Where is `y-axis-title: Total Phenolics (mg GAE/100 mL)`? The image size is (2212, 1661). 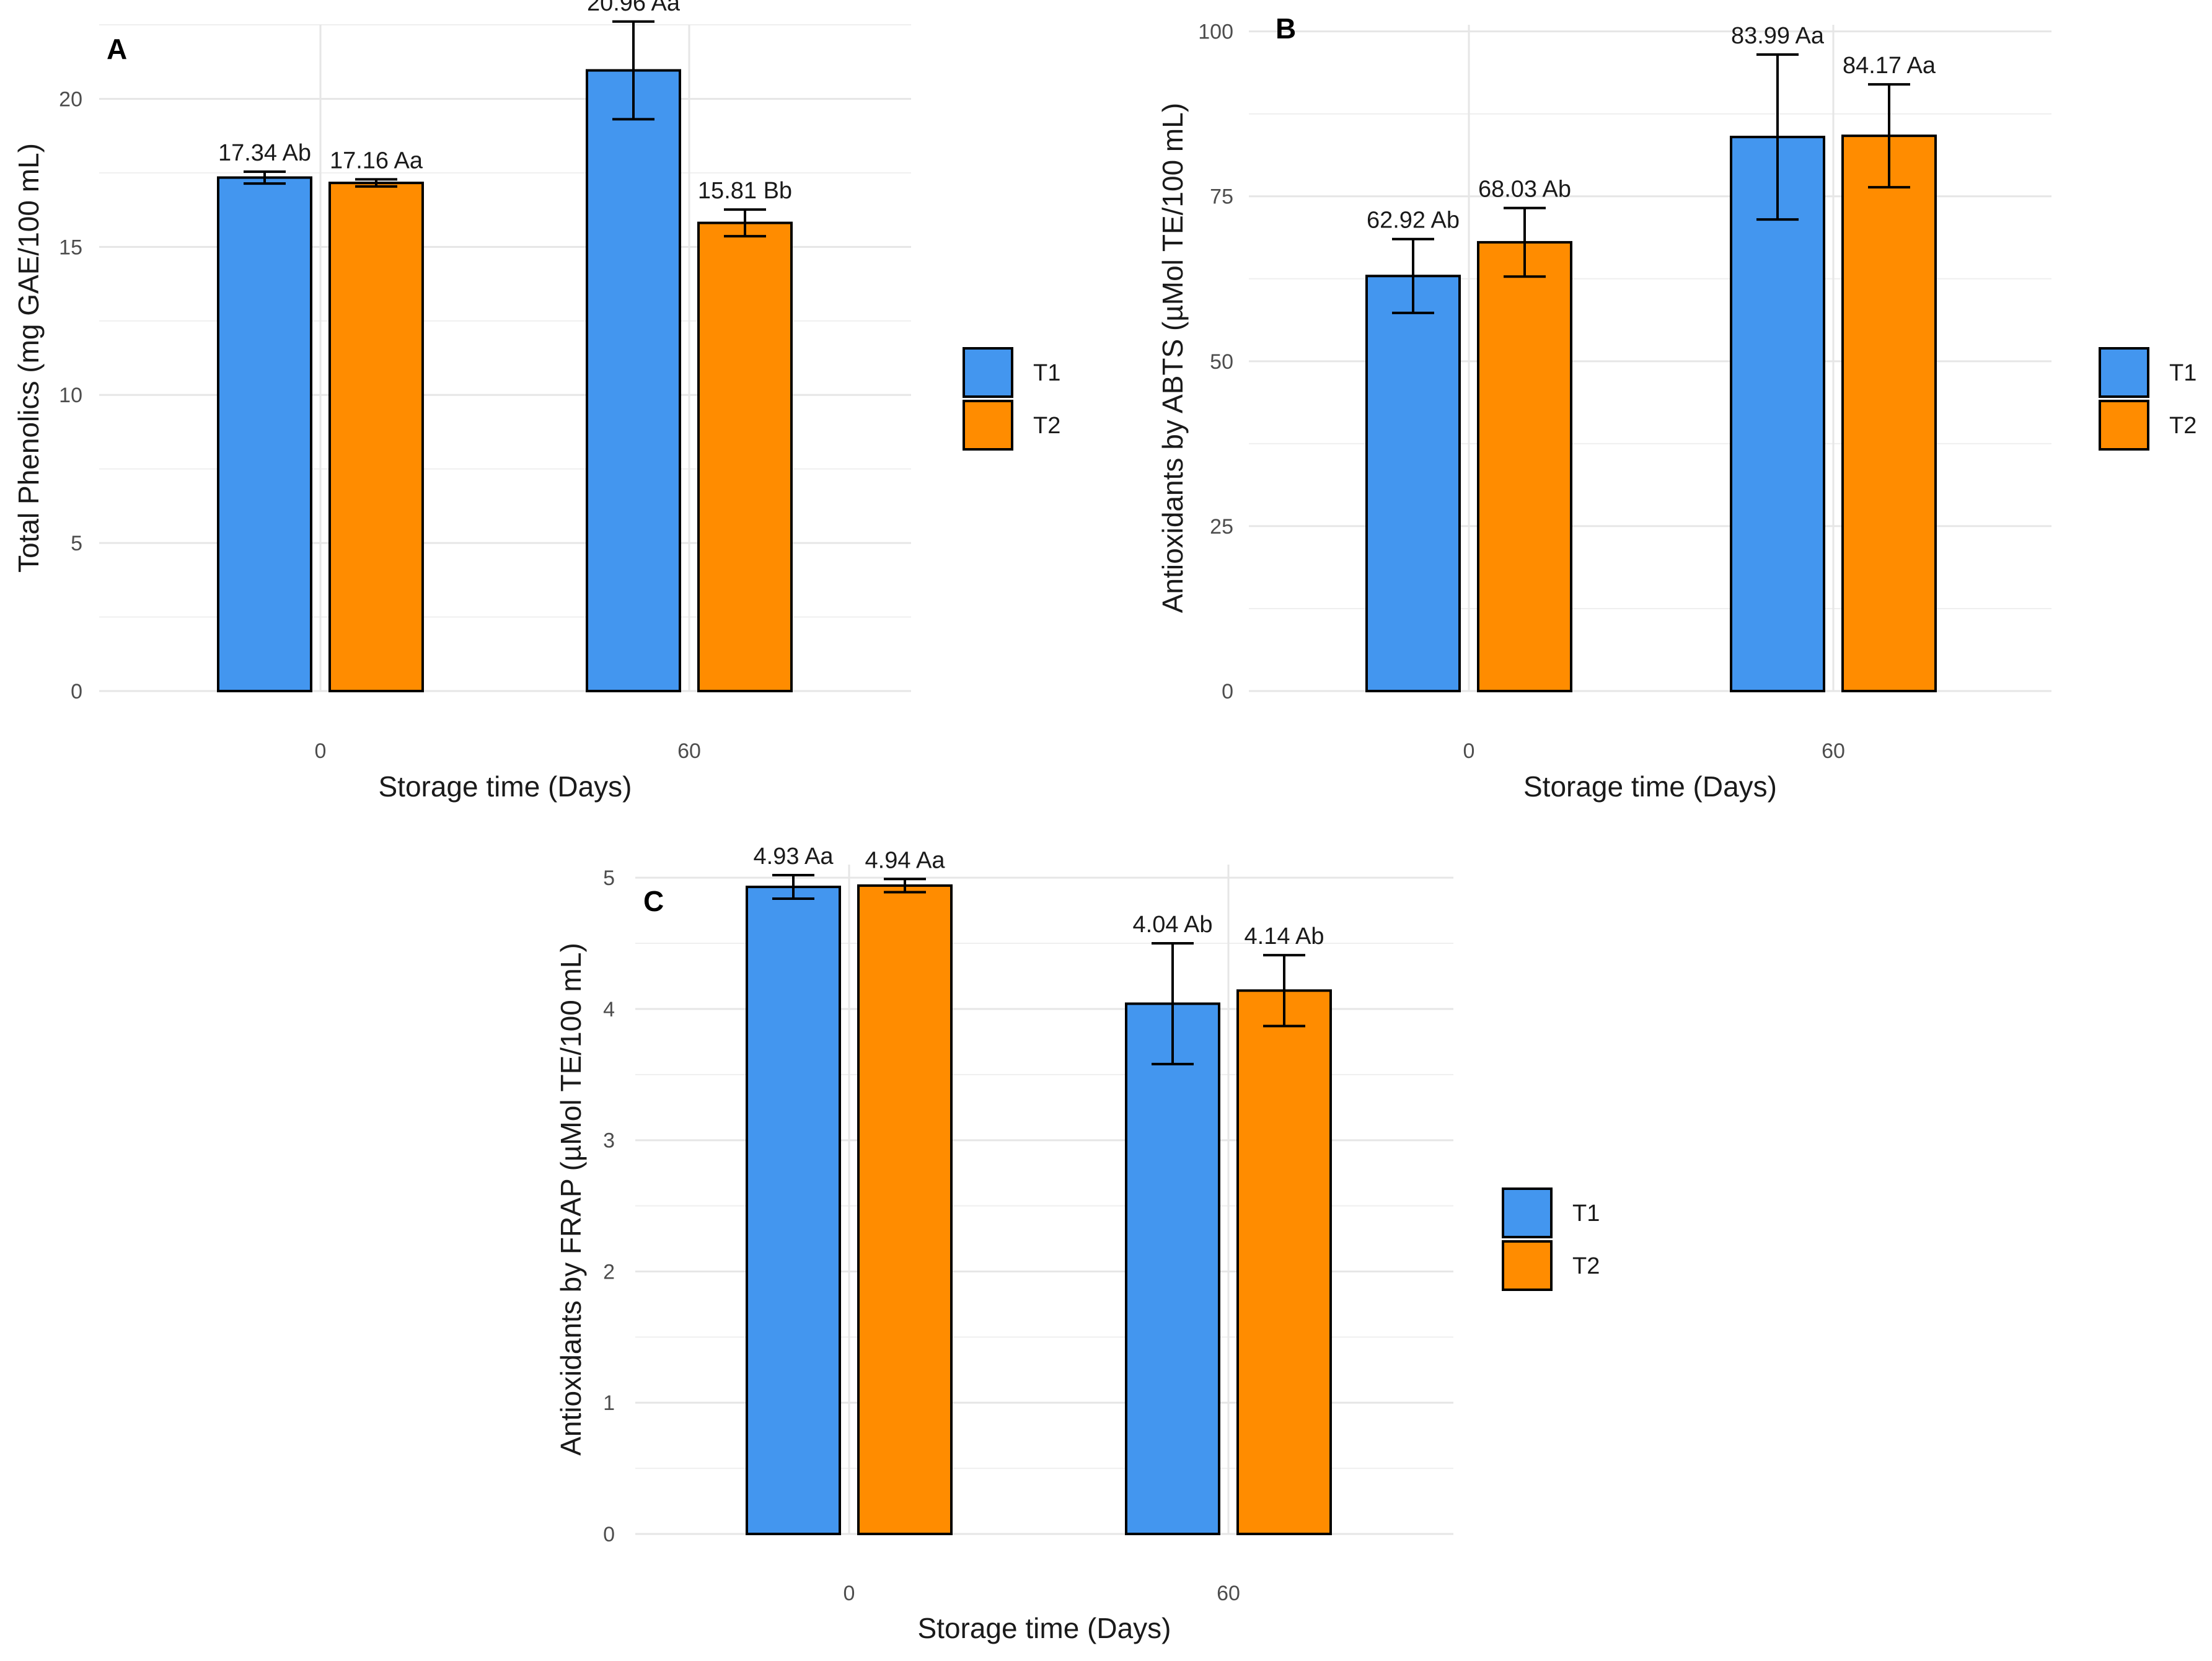
y-axis-title: Total Phenolics (mg GAE/100 mL) is located at coordinates (28, 358).